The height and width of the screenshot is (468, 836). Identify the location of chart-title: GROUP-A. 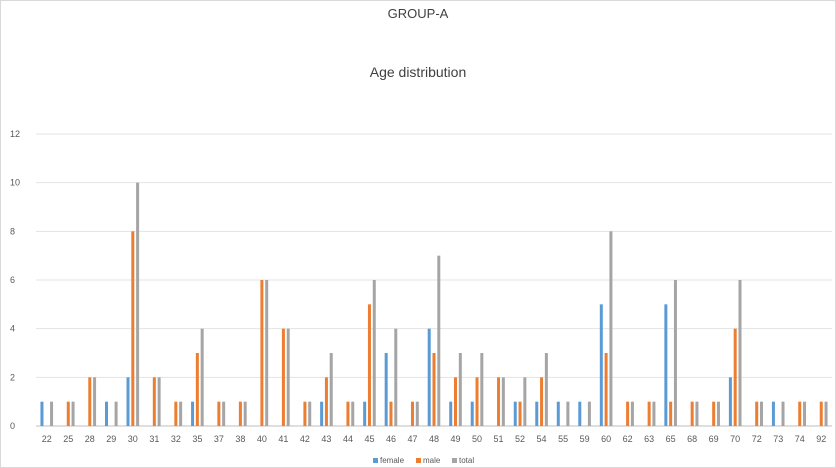
(418, 13).